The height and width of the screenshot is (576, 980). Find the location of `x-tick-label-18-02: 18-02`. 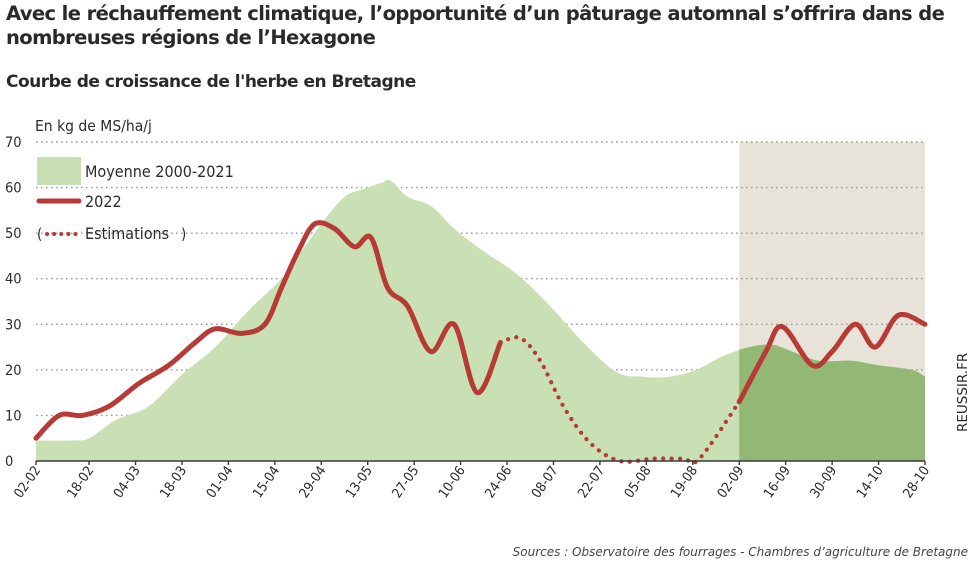

x-tick-label-18-02: 18-02 is located at coordinates (80, 482).